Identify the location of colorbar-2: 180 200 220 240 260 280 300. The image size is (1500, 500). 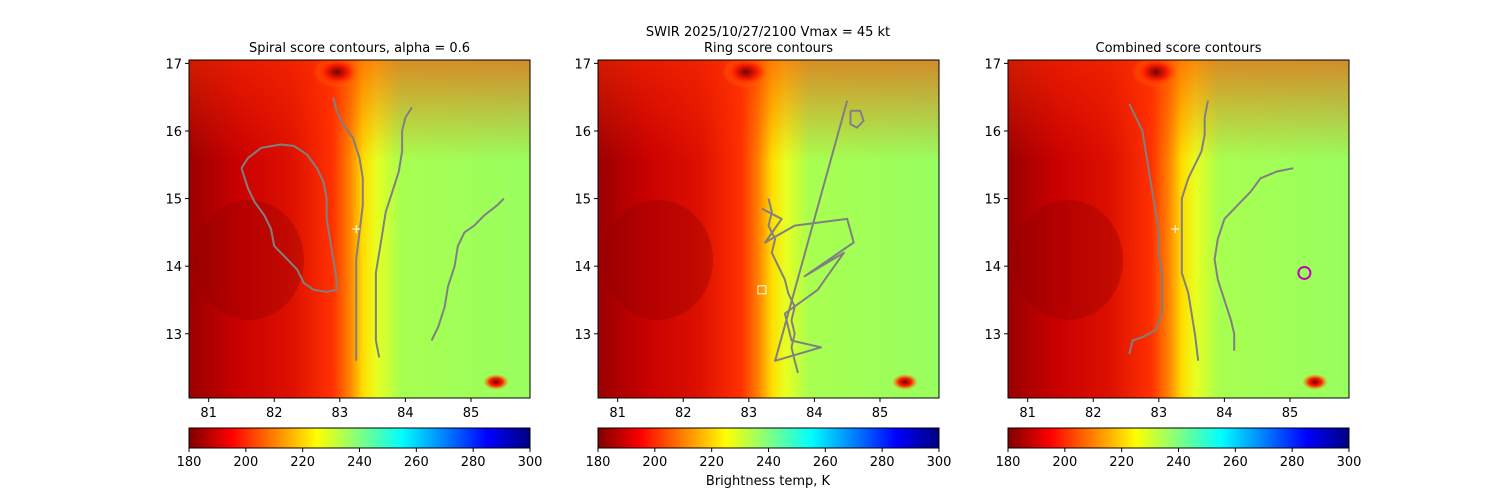
(769, 448).